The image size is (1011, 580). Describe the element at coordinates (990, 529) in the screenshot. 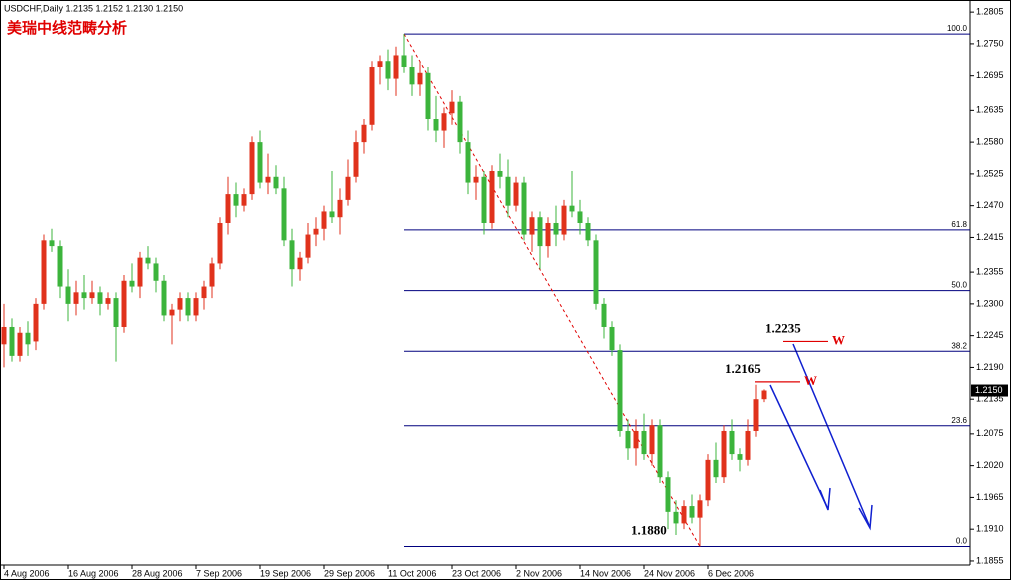

I see `y-tick-label: 1.1910` at that location.